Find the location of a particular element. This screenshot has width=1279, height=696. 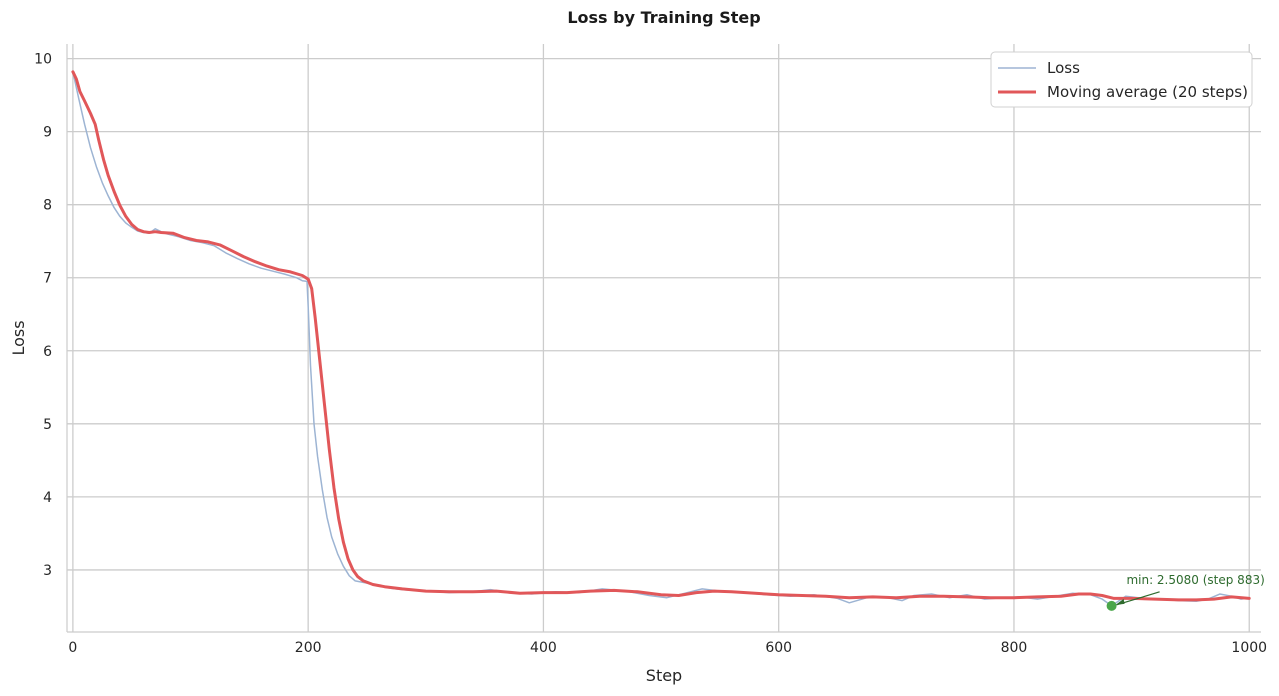

legend: Loss Moving average (20 steps) is located at coordinates (1121, 79).